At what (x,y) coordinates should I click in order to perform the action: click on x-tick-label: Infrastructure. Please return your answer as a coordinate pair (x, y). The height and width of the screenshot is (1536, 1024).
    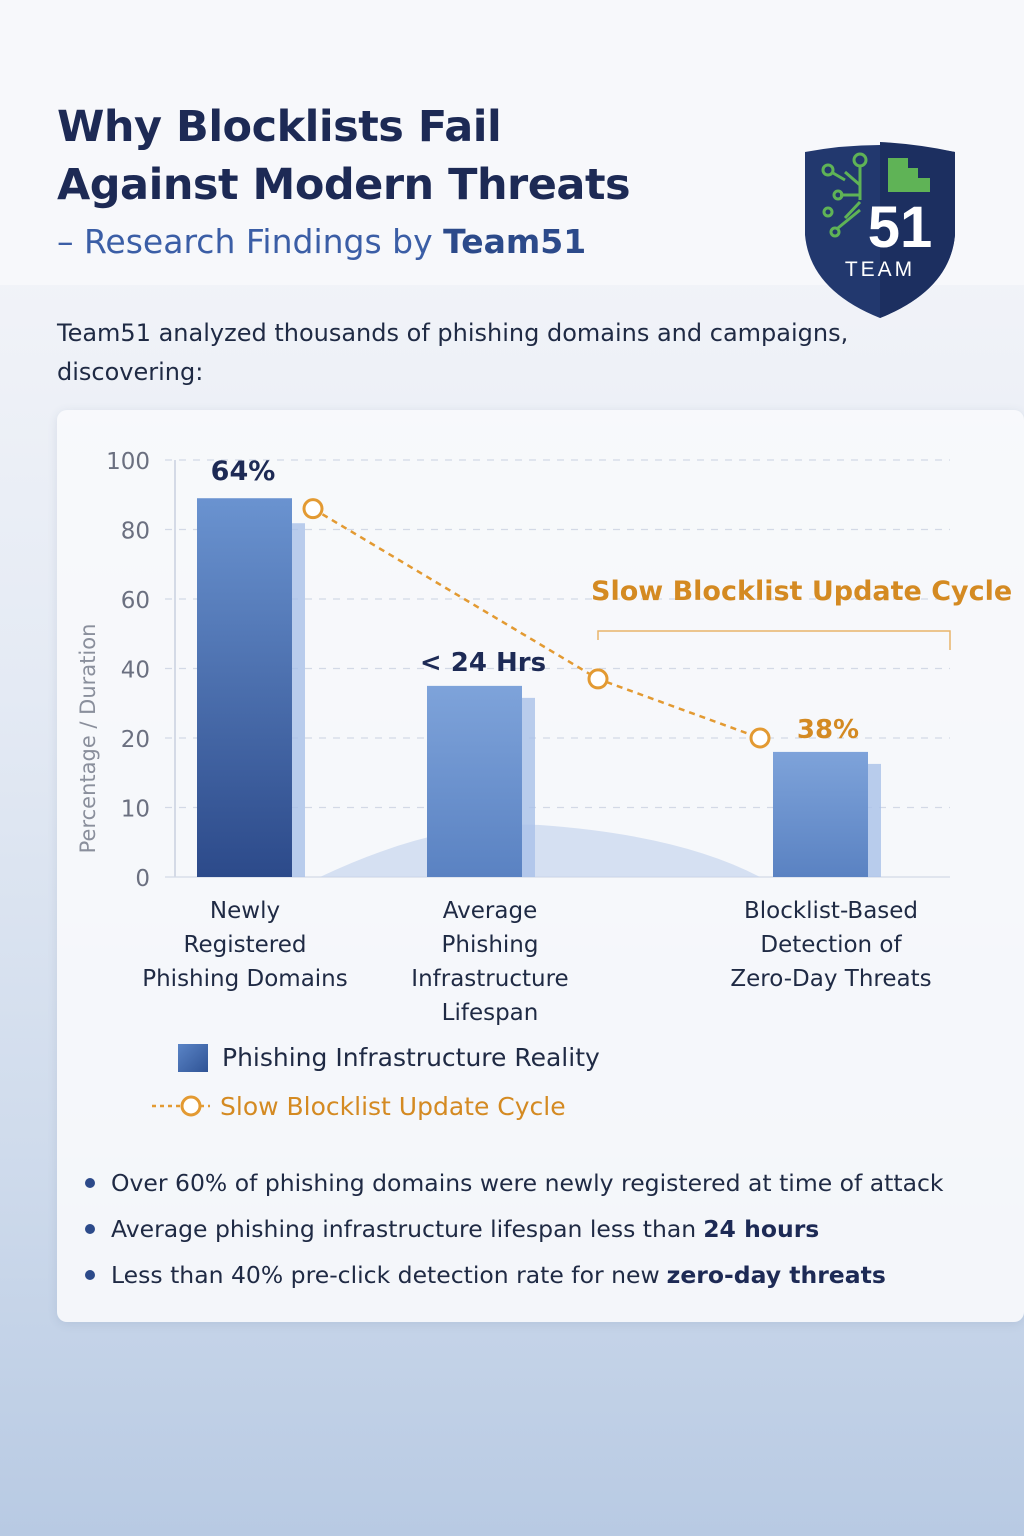
    Looking at the image, I should click on (489, 979).